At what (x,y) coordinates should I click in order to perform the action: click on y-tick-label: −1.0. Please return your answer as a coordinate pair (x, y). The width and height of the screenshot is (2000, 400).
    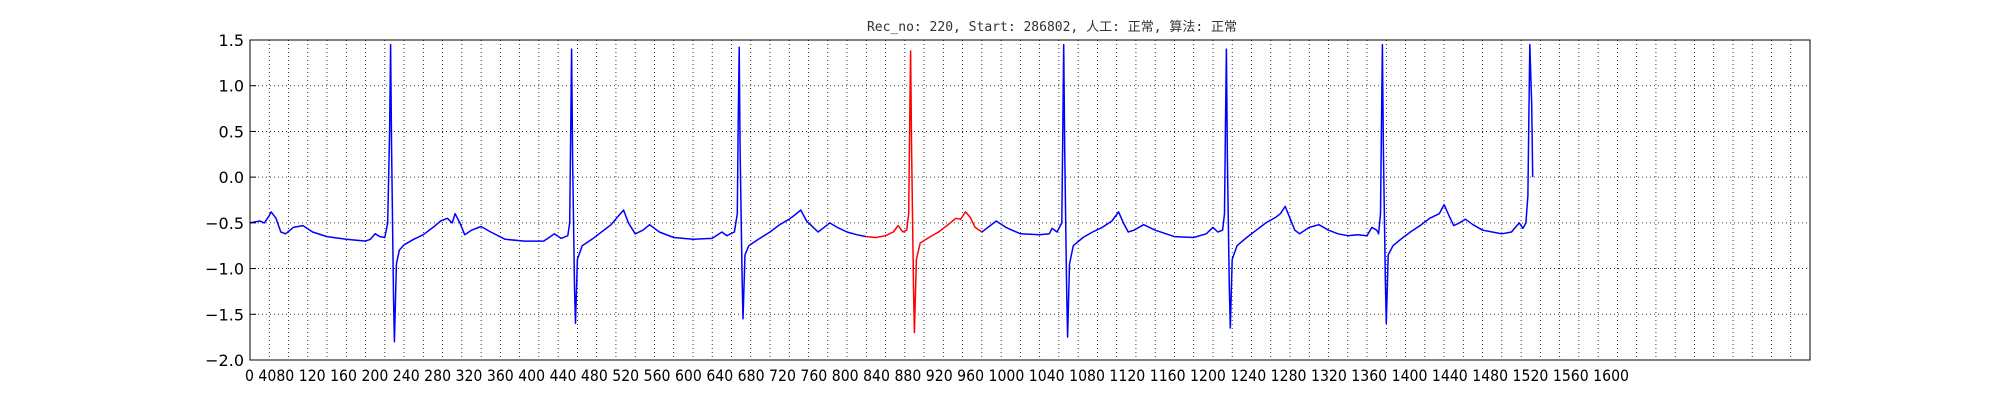
    Looking at the image, I should click on (224, 269).